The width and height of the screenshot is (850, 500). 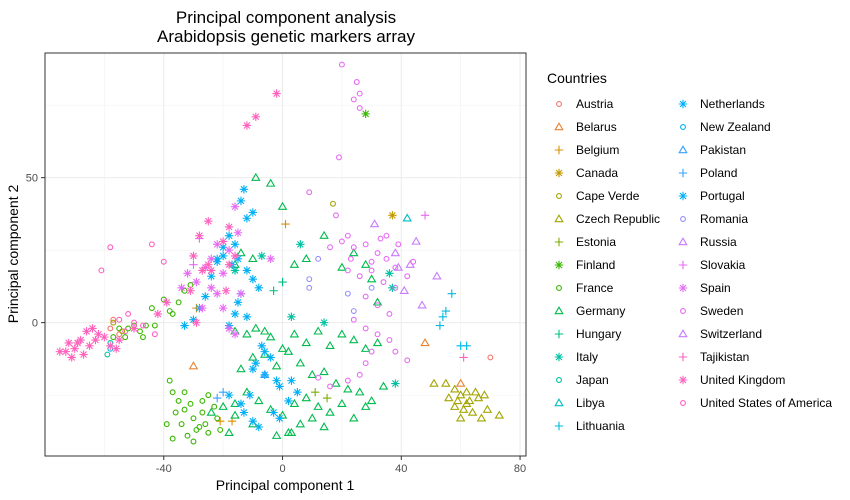 What do you see at coordinates (597, 173) in the screenshot?
I see `legend-label: Canada` at bounding box center [597, 173].